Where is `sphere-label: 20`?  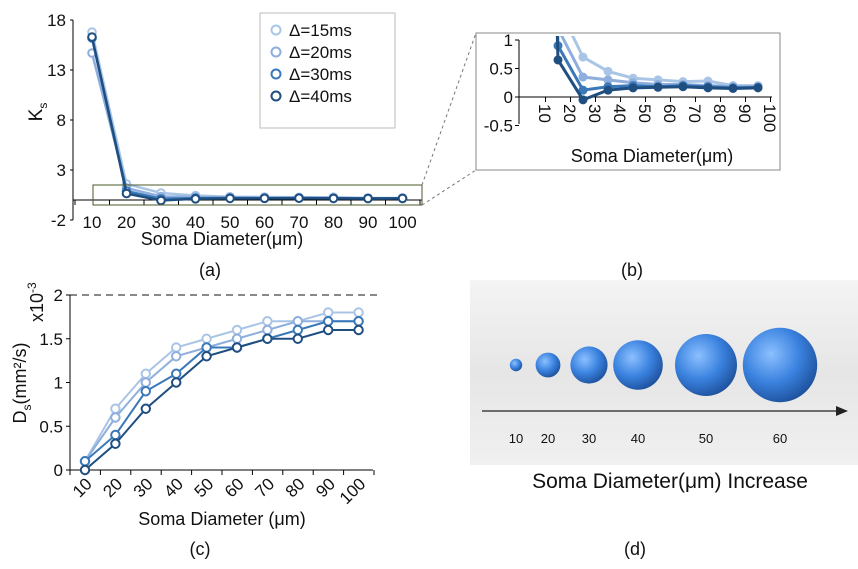 sphere-label: 20 is located at coordinates (548, 438).